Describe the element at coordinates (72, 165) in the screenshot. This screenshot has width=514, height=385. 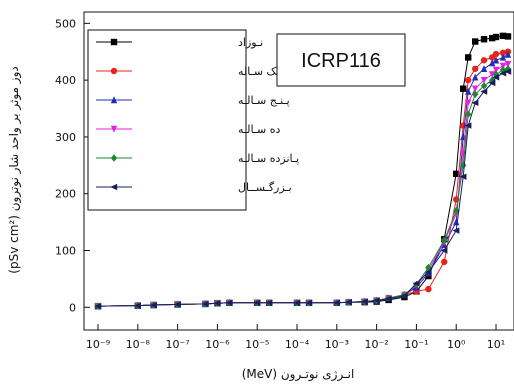
I see `y-ticks: 0 100 200 300 400 500` at that location.